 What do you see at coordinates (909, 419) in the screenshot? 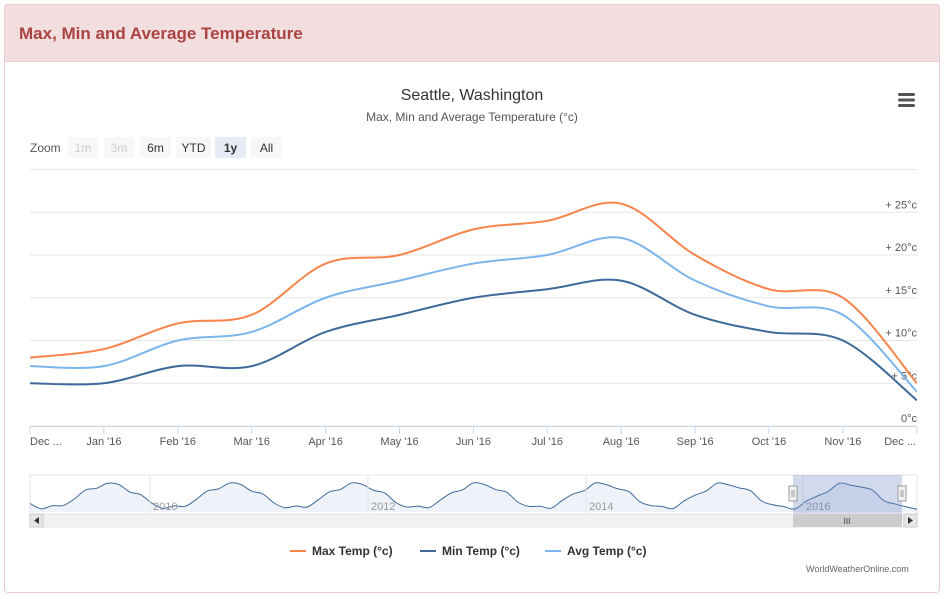
I see `y-tick-label: 0°c` at bounding box center [909, 419].